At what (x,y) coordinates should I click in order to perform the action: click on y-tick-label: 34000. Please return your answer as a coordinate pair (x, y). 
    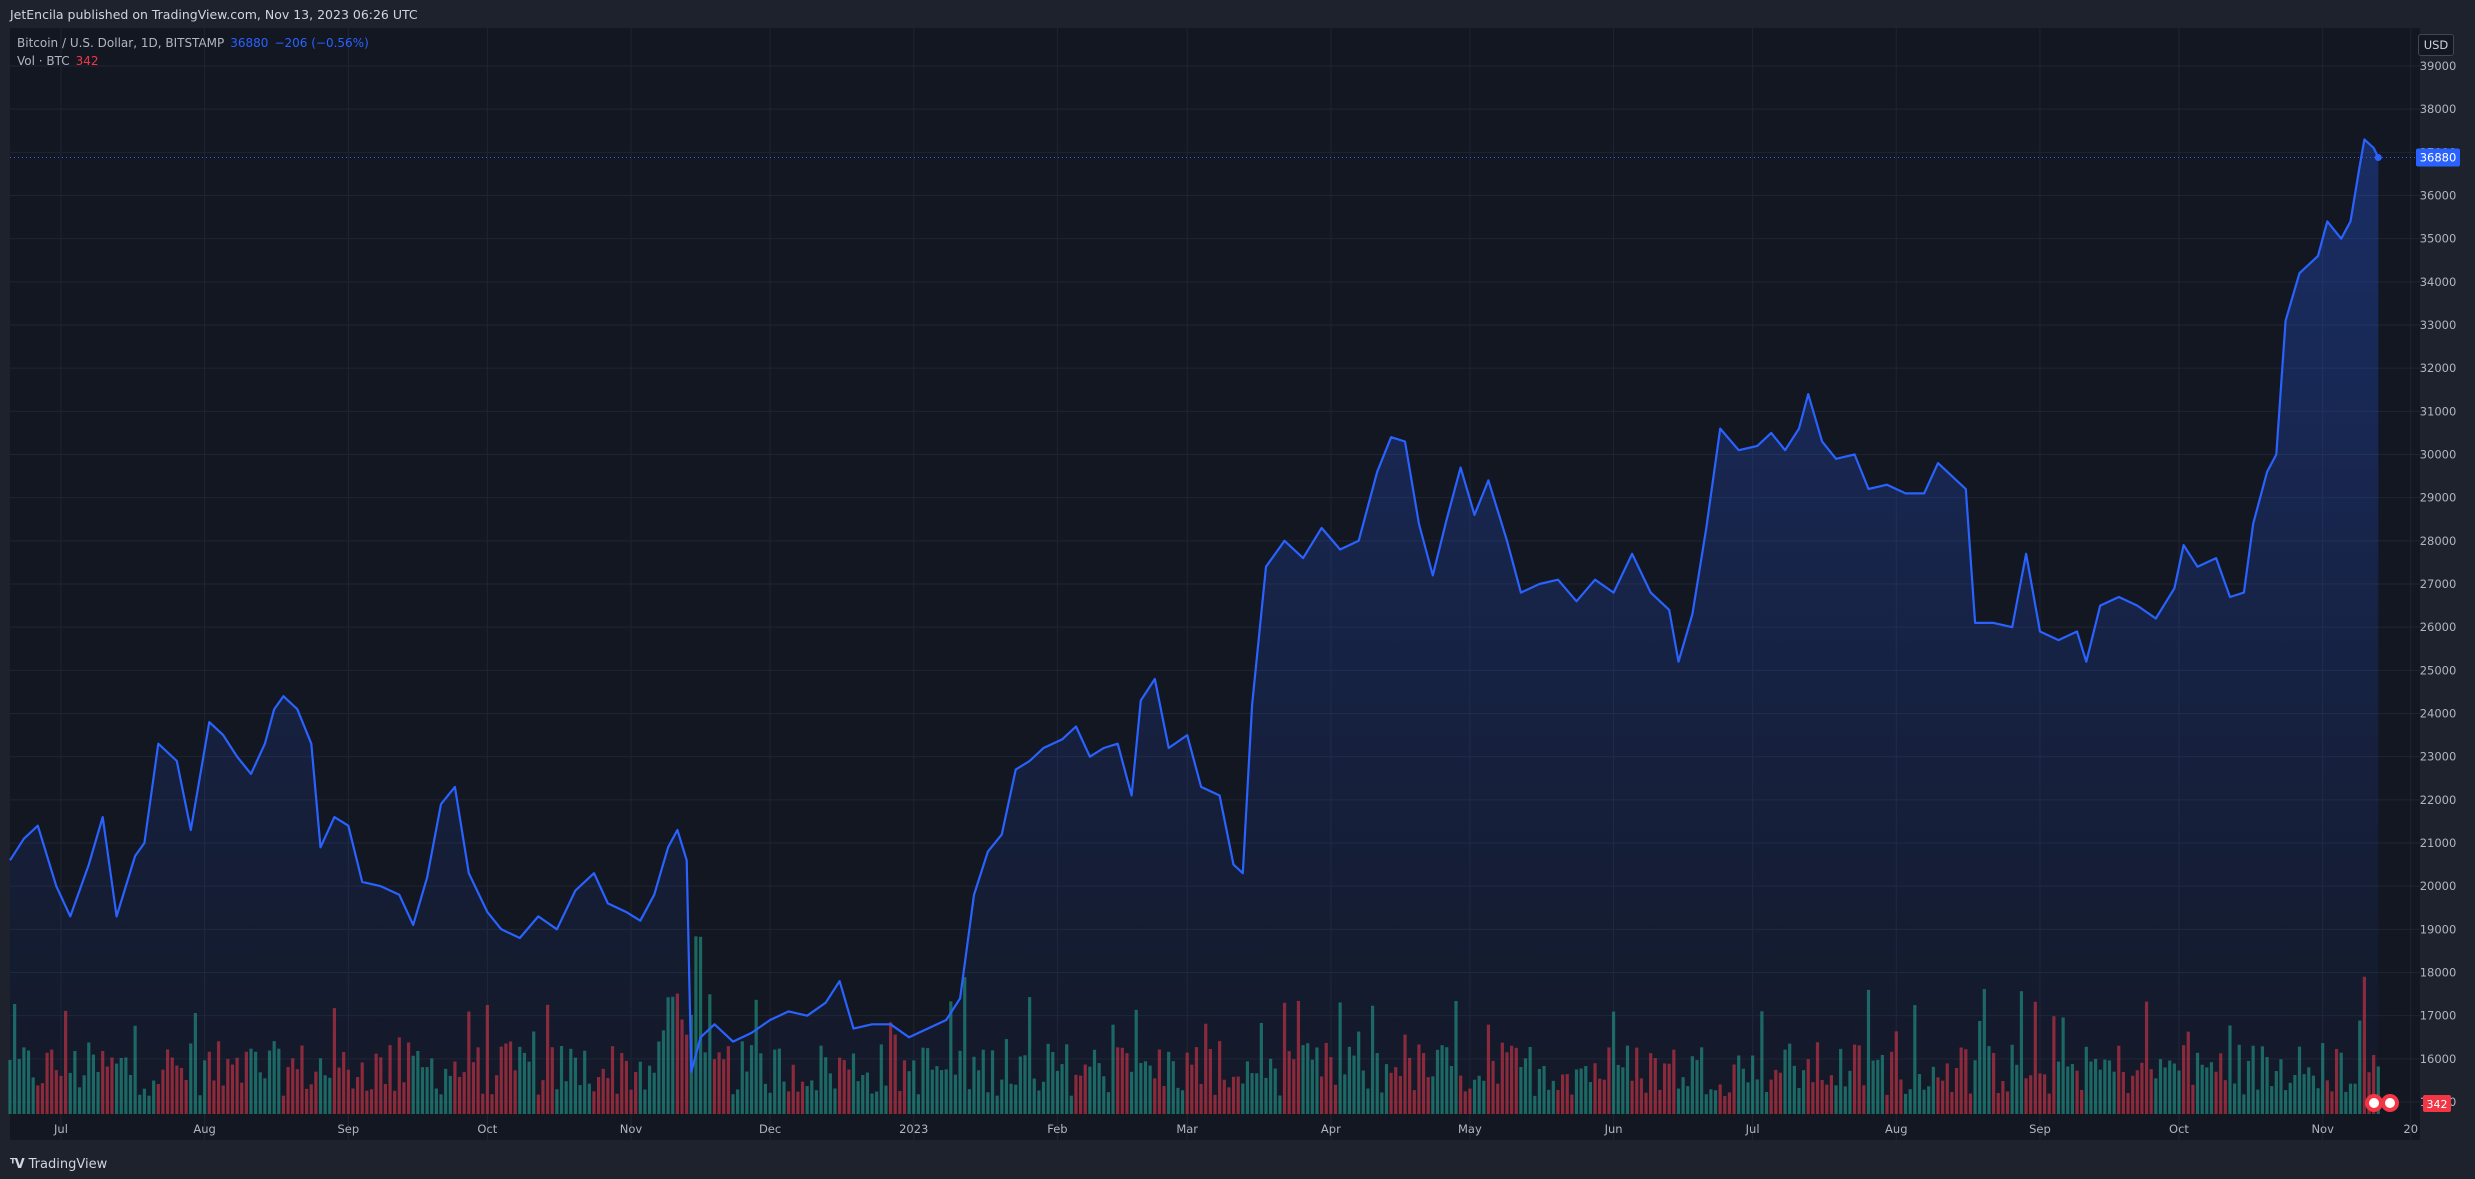
    Looking at the image, I should click on (2438, 282).